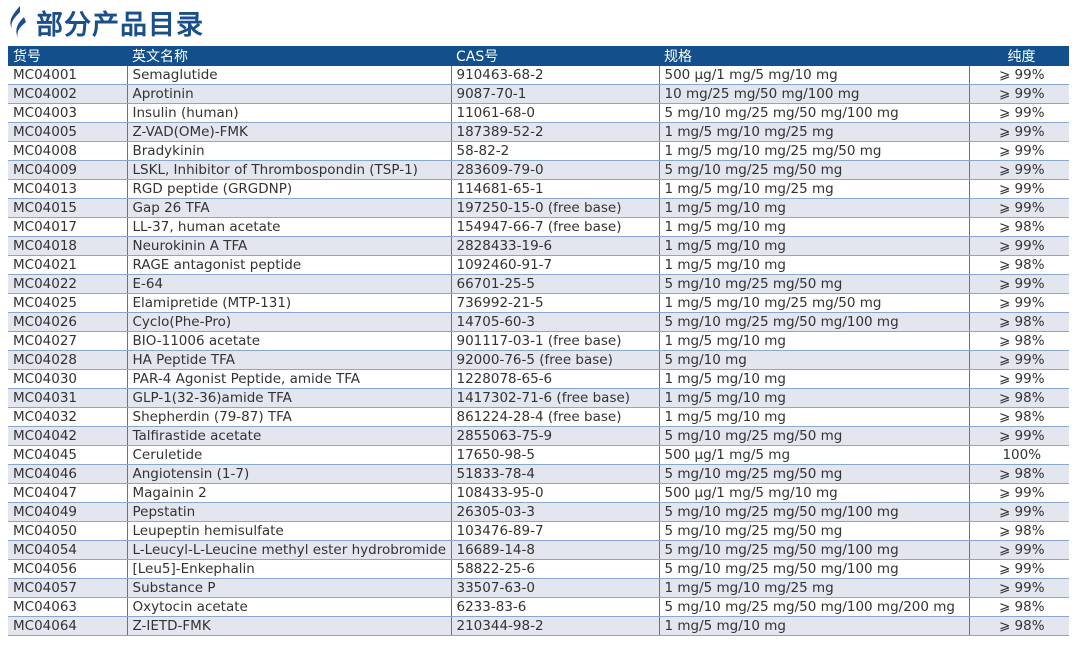  Describe the element at coordinates (538, 56) in the screenshot. I see `table-header-row: 货号 英文名称 CAS号 规格 纯度` at that location.